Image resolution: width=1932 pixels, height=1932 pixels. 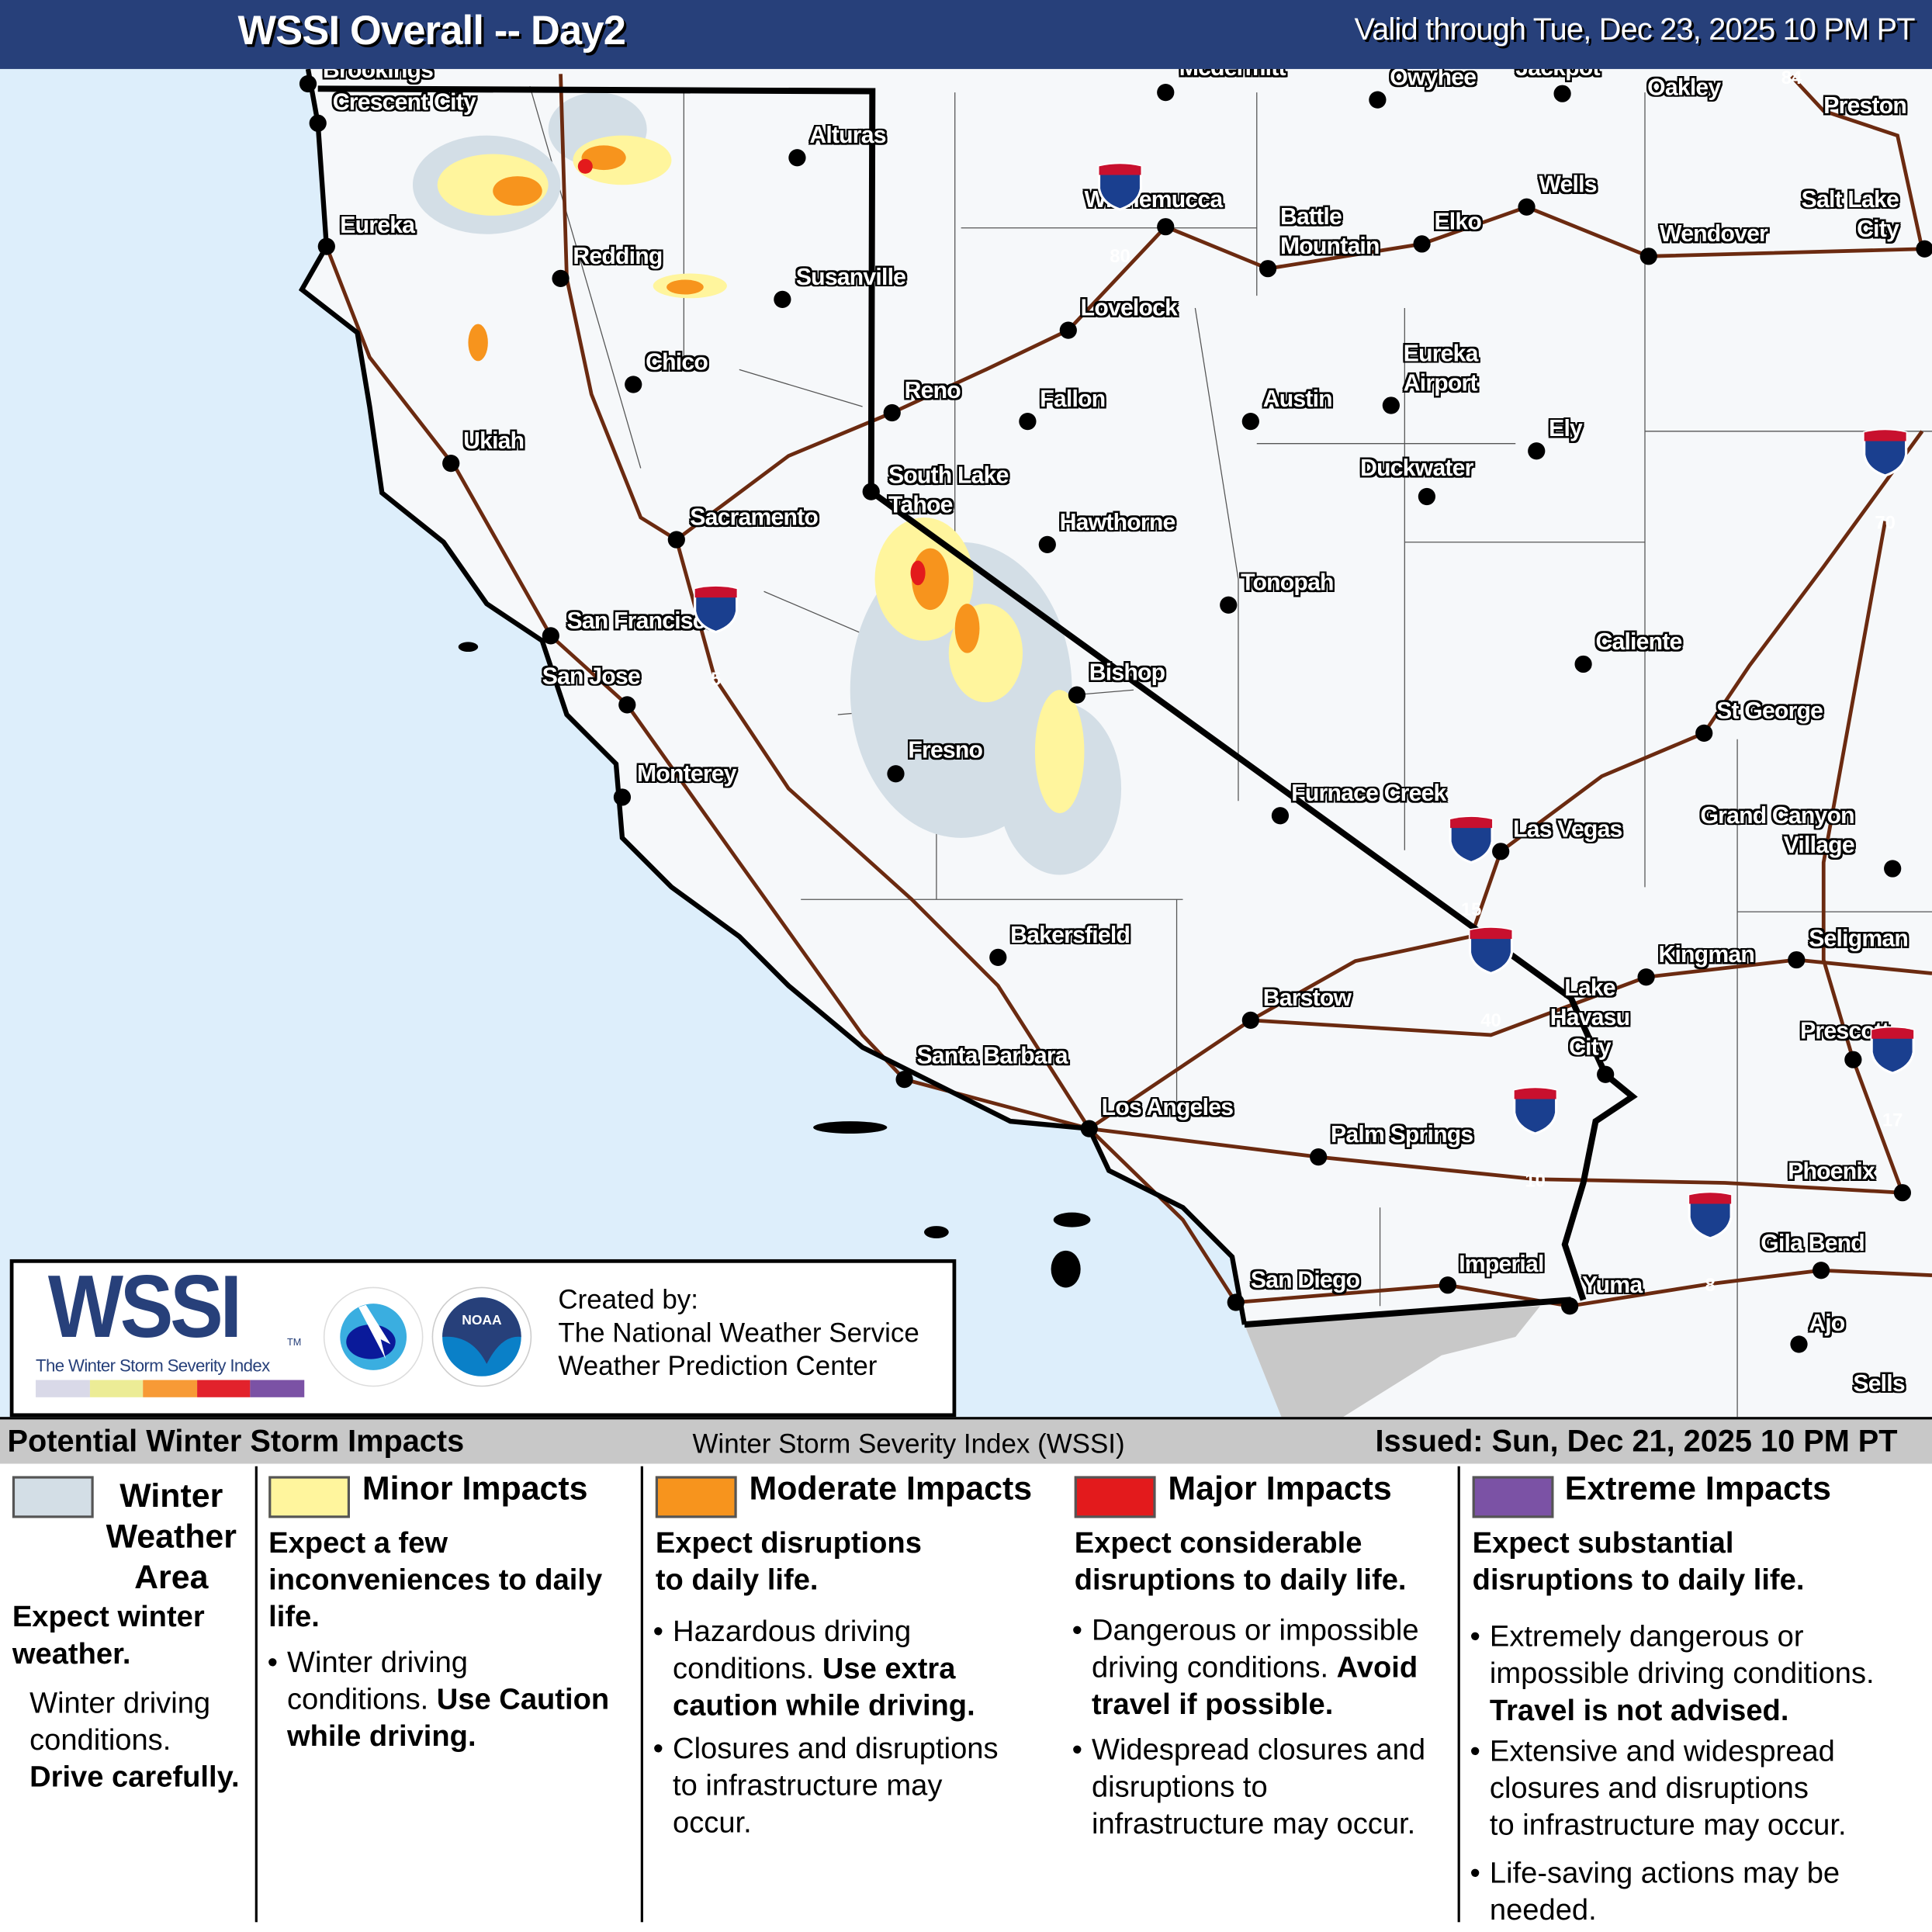 I want to click on city-label: Ely, so click(x=1566, y=429).